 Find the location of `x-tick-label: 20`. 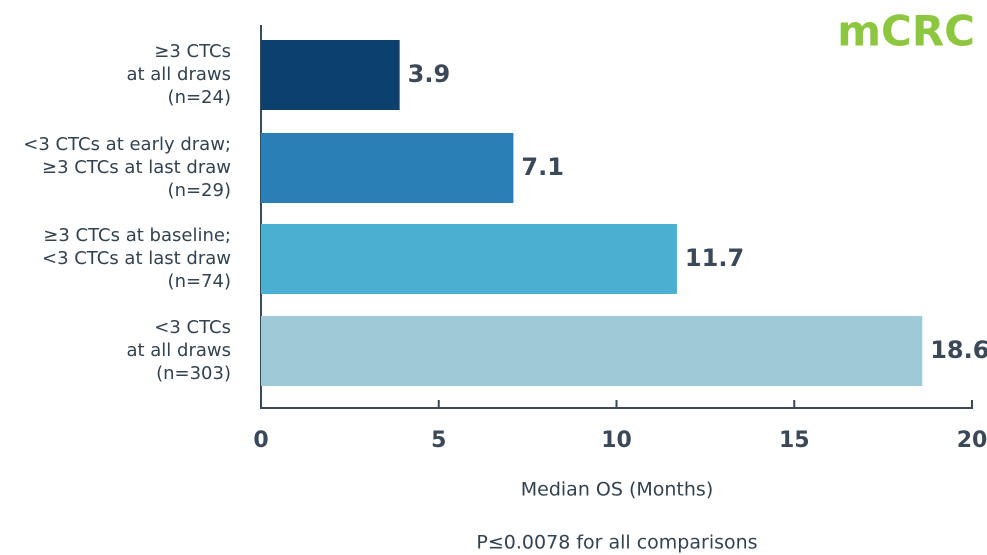

x-tick-label: 20 is located at coordinates (972, 440).